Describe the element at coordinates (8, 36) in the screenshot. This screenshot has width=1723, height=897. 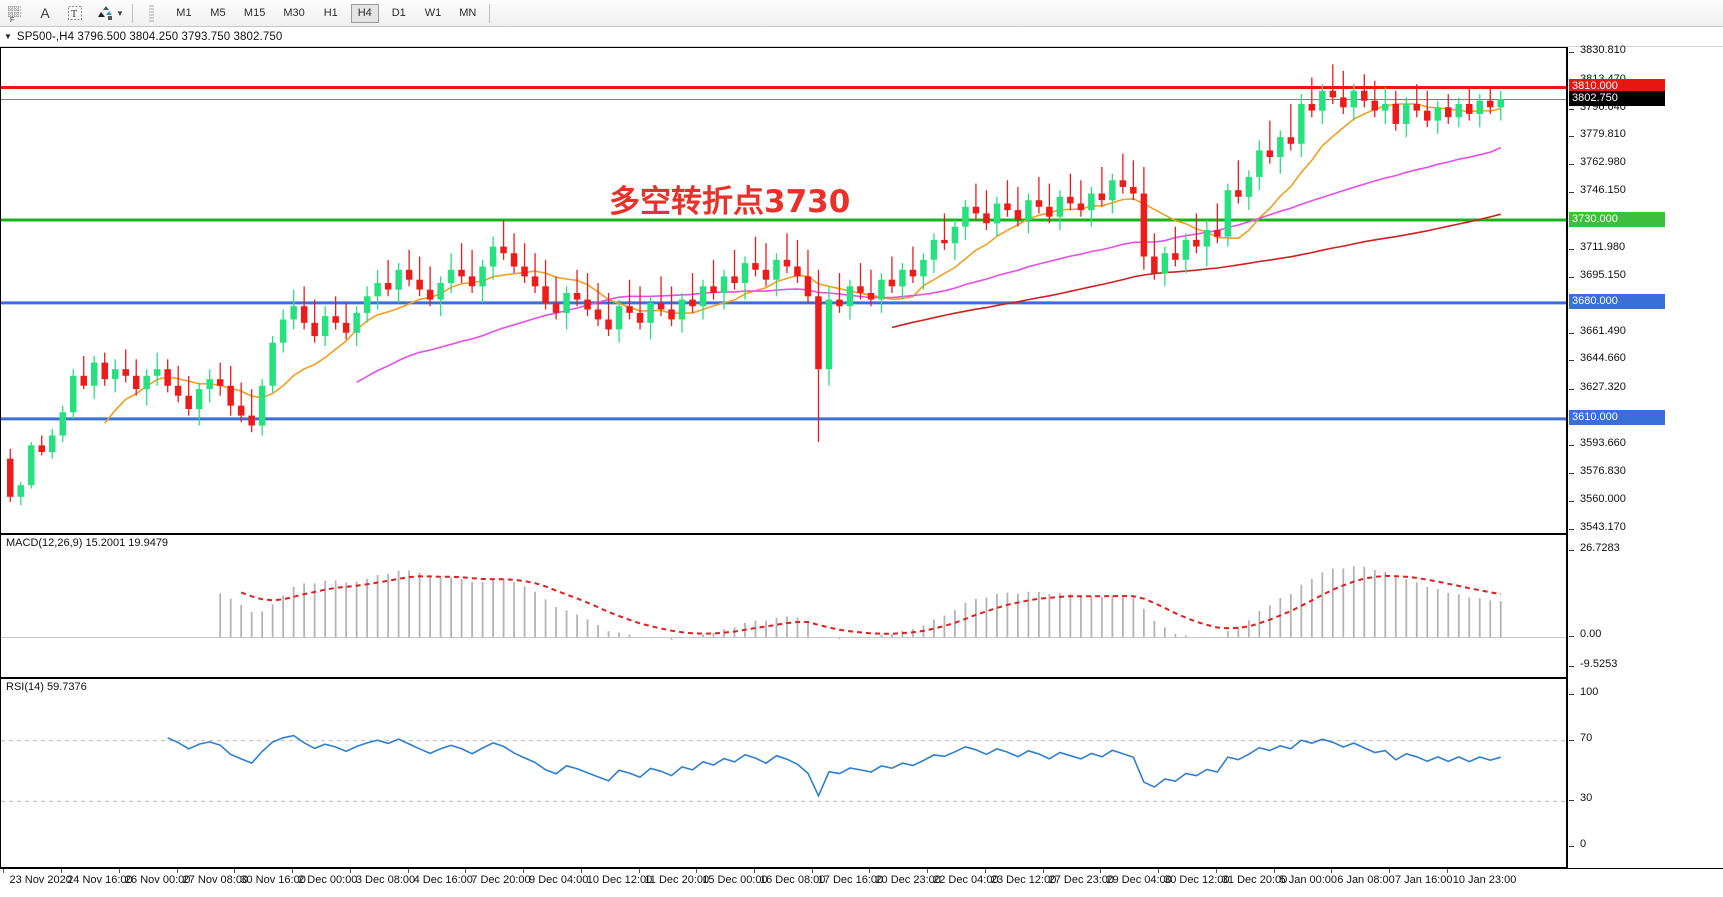
I see `symbol-collapse-caret: ▼` at that location.